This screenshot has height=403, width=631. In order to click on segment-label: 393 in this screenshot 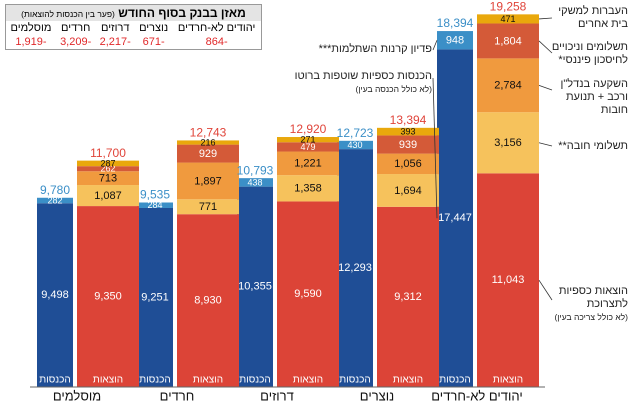, I will do `click(407, 132)`.